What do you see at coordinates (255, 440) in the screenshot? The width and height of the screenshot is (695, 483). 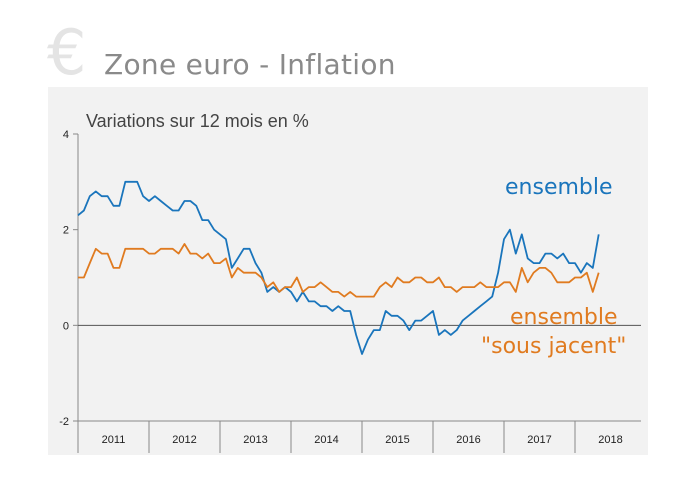 I see `x-tick-label: 2013` at bounding box center [255, 440].